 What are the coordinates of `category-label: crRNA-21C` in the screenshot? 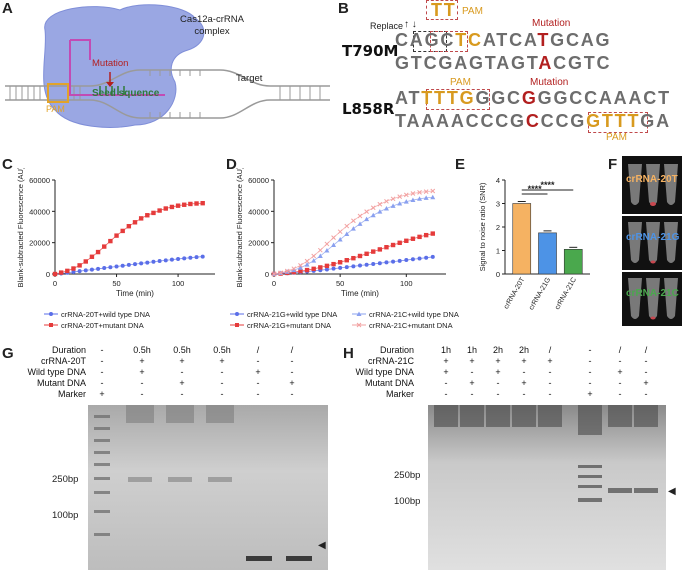 It's located at (566, 294).